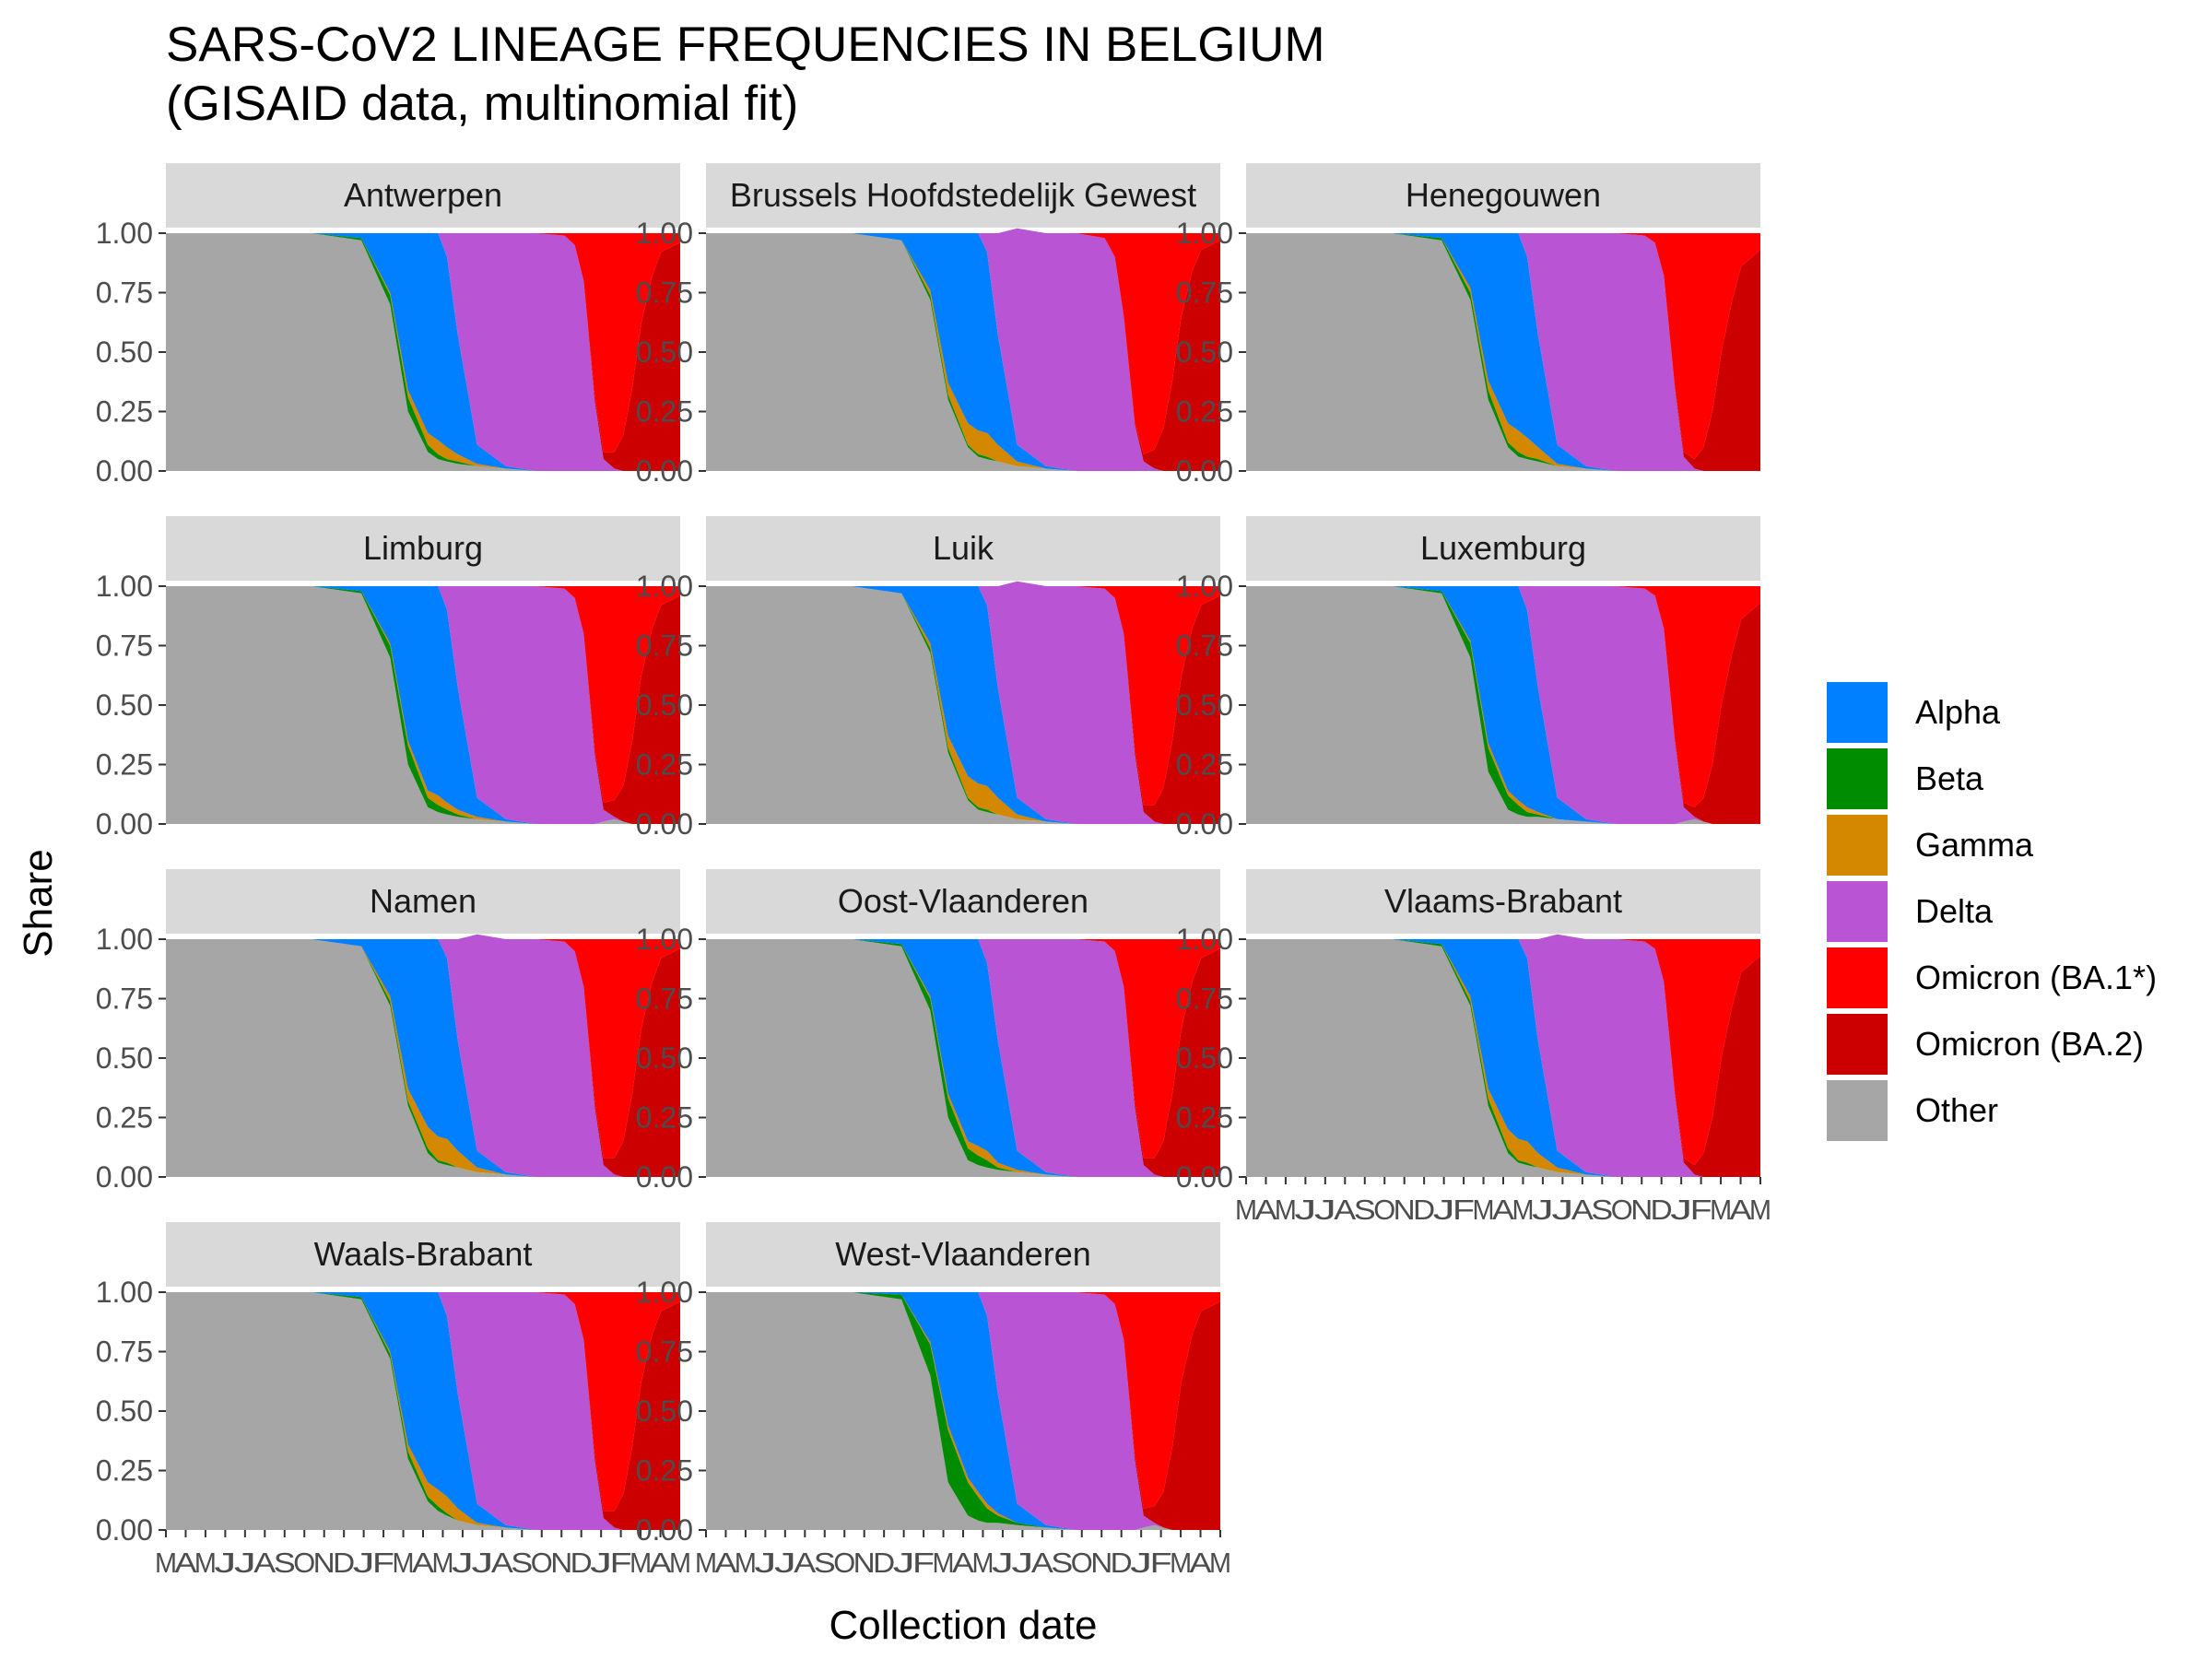 Image resolution: width=2212 pixels, height=1659 pixels. I want to click on panel-strip-label: Waals-Brabant, so click(423, 1254).